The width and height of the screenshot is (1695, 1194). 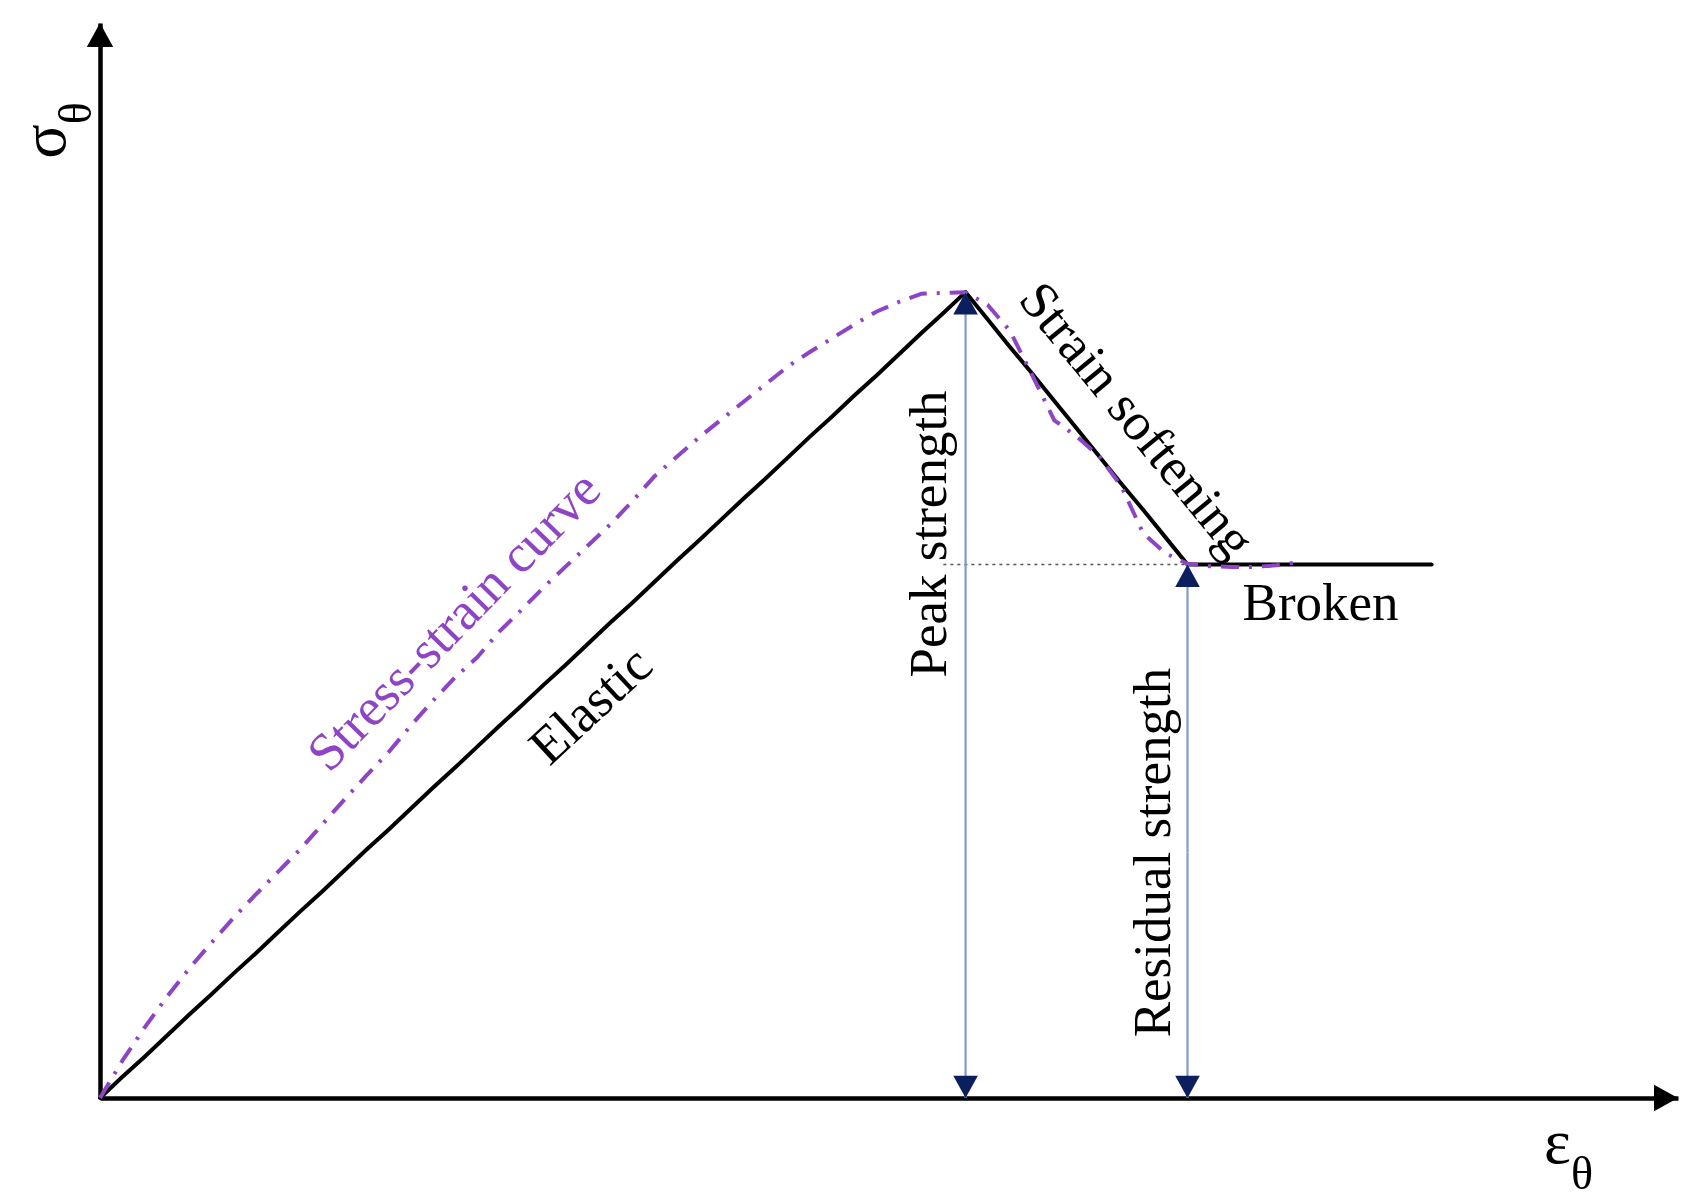 I want to click on annotation: Peak strength, so click(x=927, y=534).